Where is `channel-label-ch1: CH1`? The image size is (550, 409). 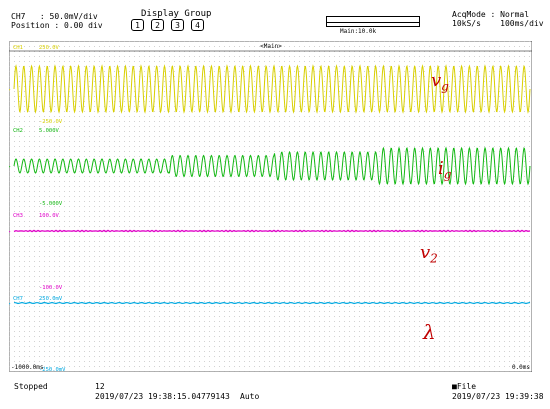 channel-label-ch1: CH1 is located at coordinates (18, 48).